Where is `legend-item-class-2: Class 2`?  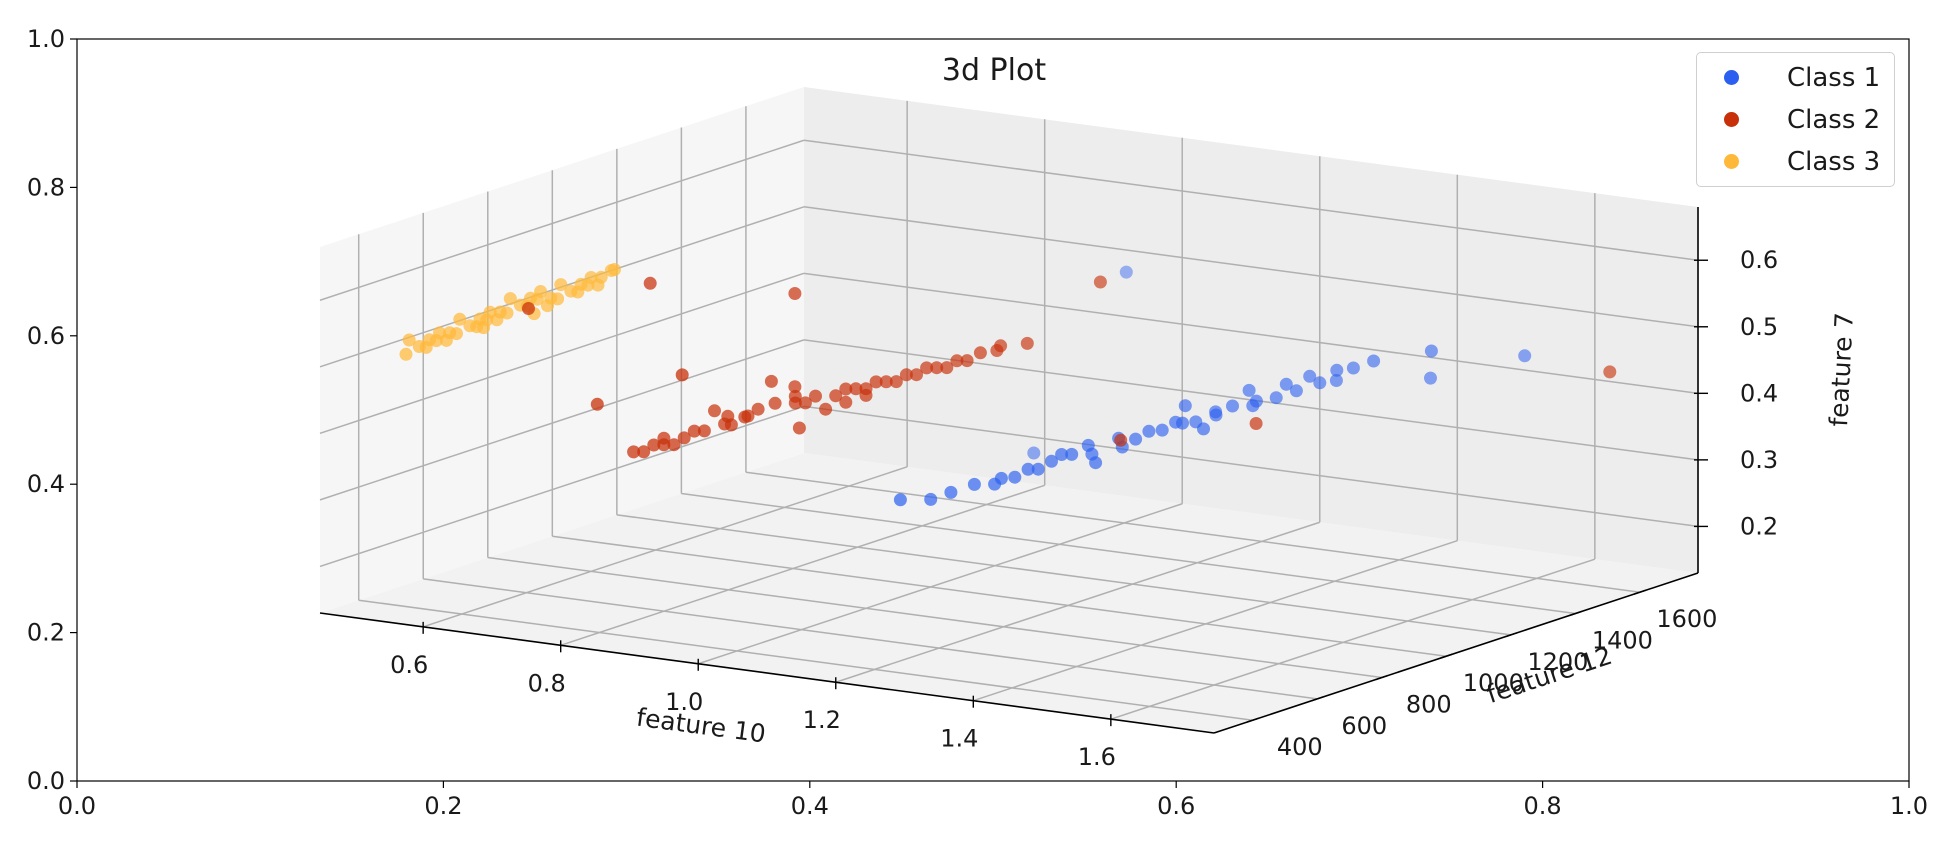 legend-item-class-2: Class 2 is located at coordinates (1795, 119).